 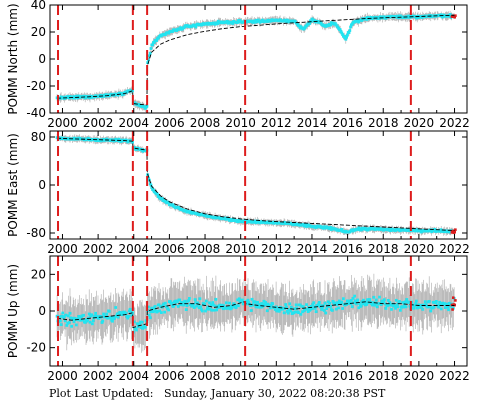 What do you see at coordinates (36, 233) in the screenshot?
I see `y-tick-label: -80` at bounding box center [36, 233].